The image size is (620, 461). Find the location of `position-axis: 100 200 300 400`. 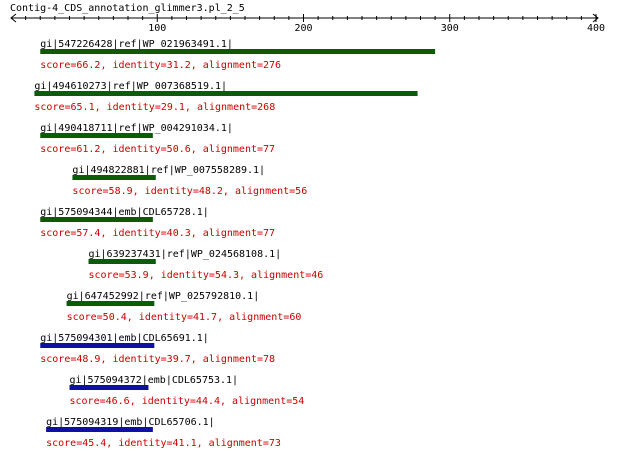

position-axis: 100 200 300 400 is located at coordinates (307, 23).